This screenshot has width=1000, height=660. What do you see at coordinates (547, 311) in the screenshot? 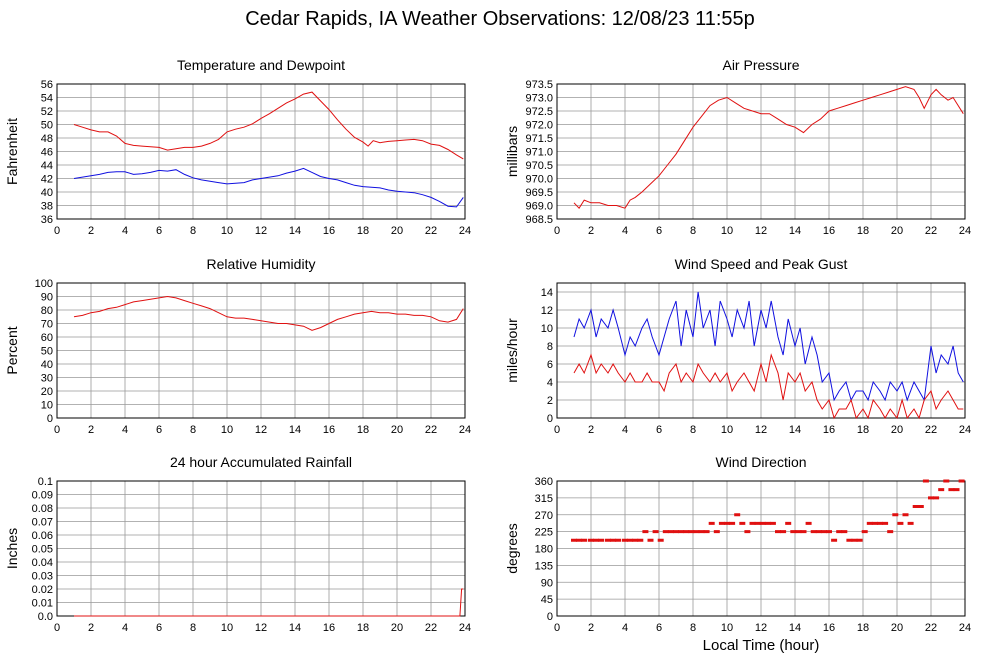
I see `y-tick-label: 12` at bounding box center [547, 311].